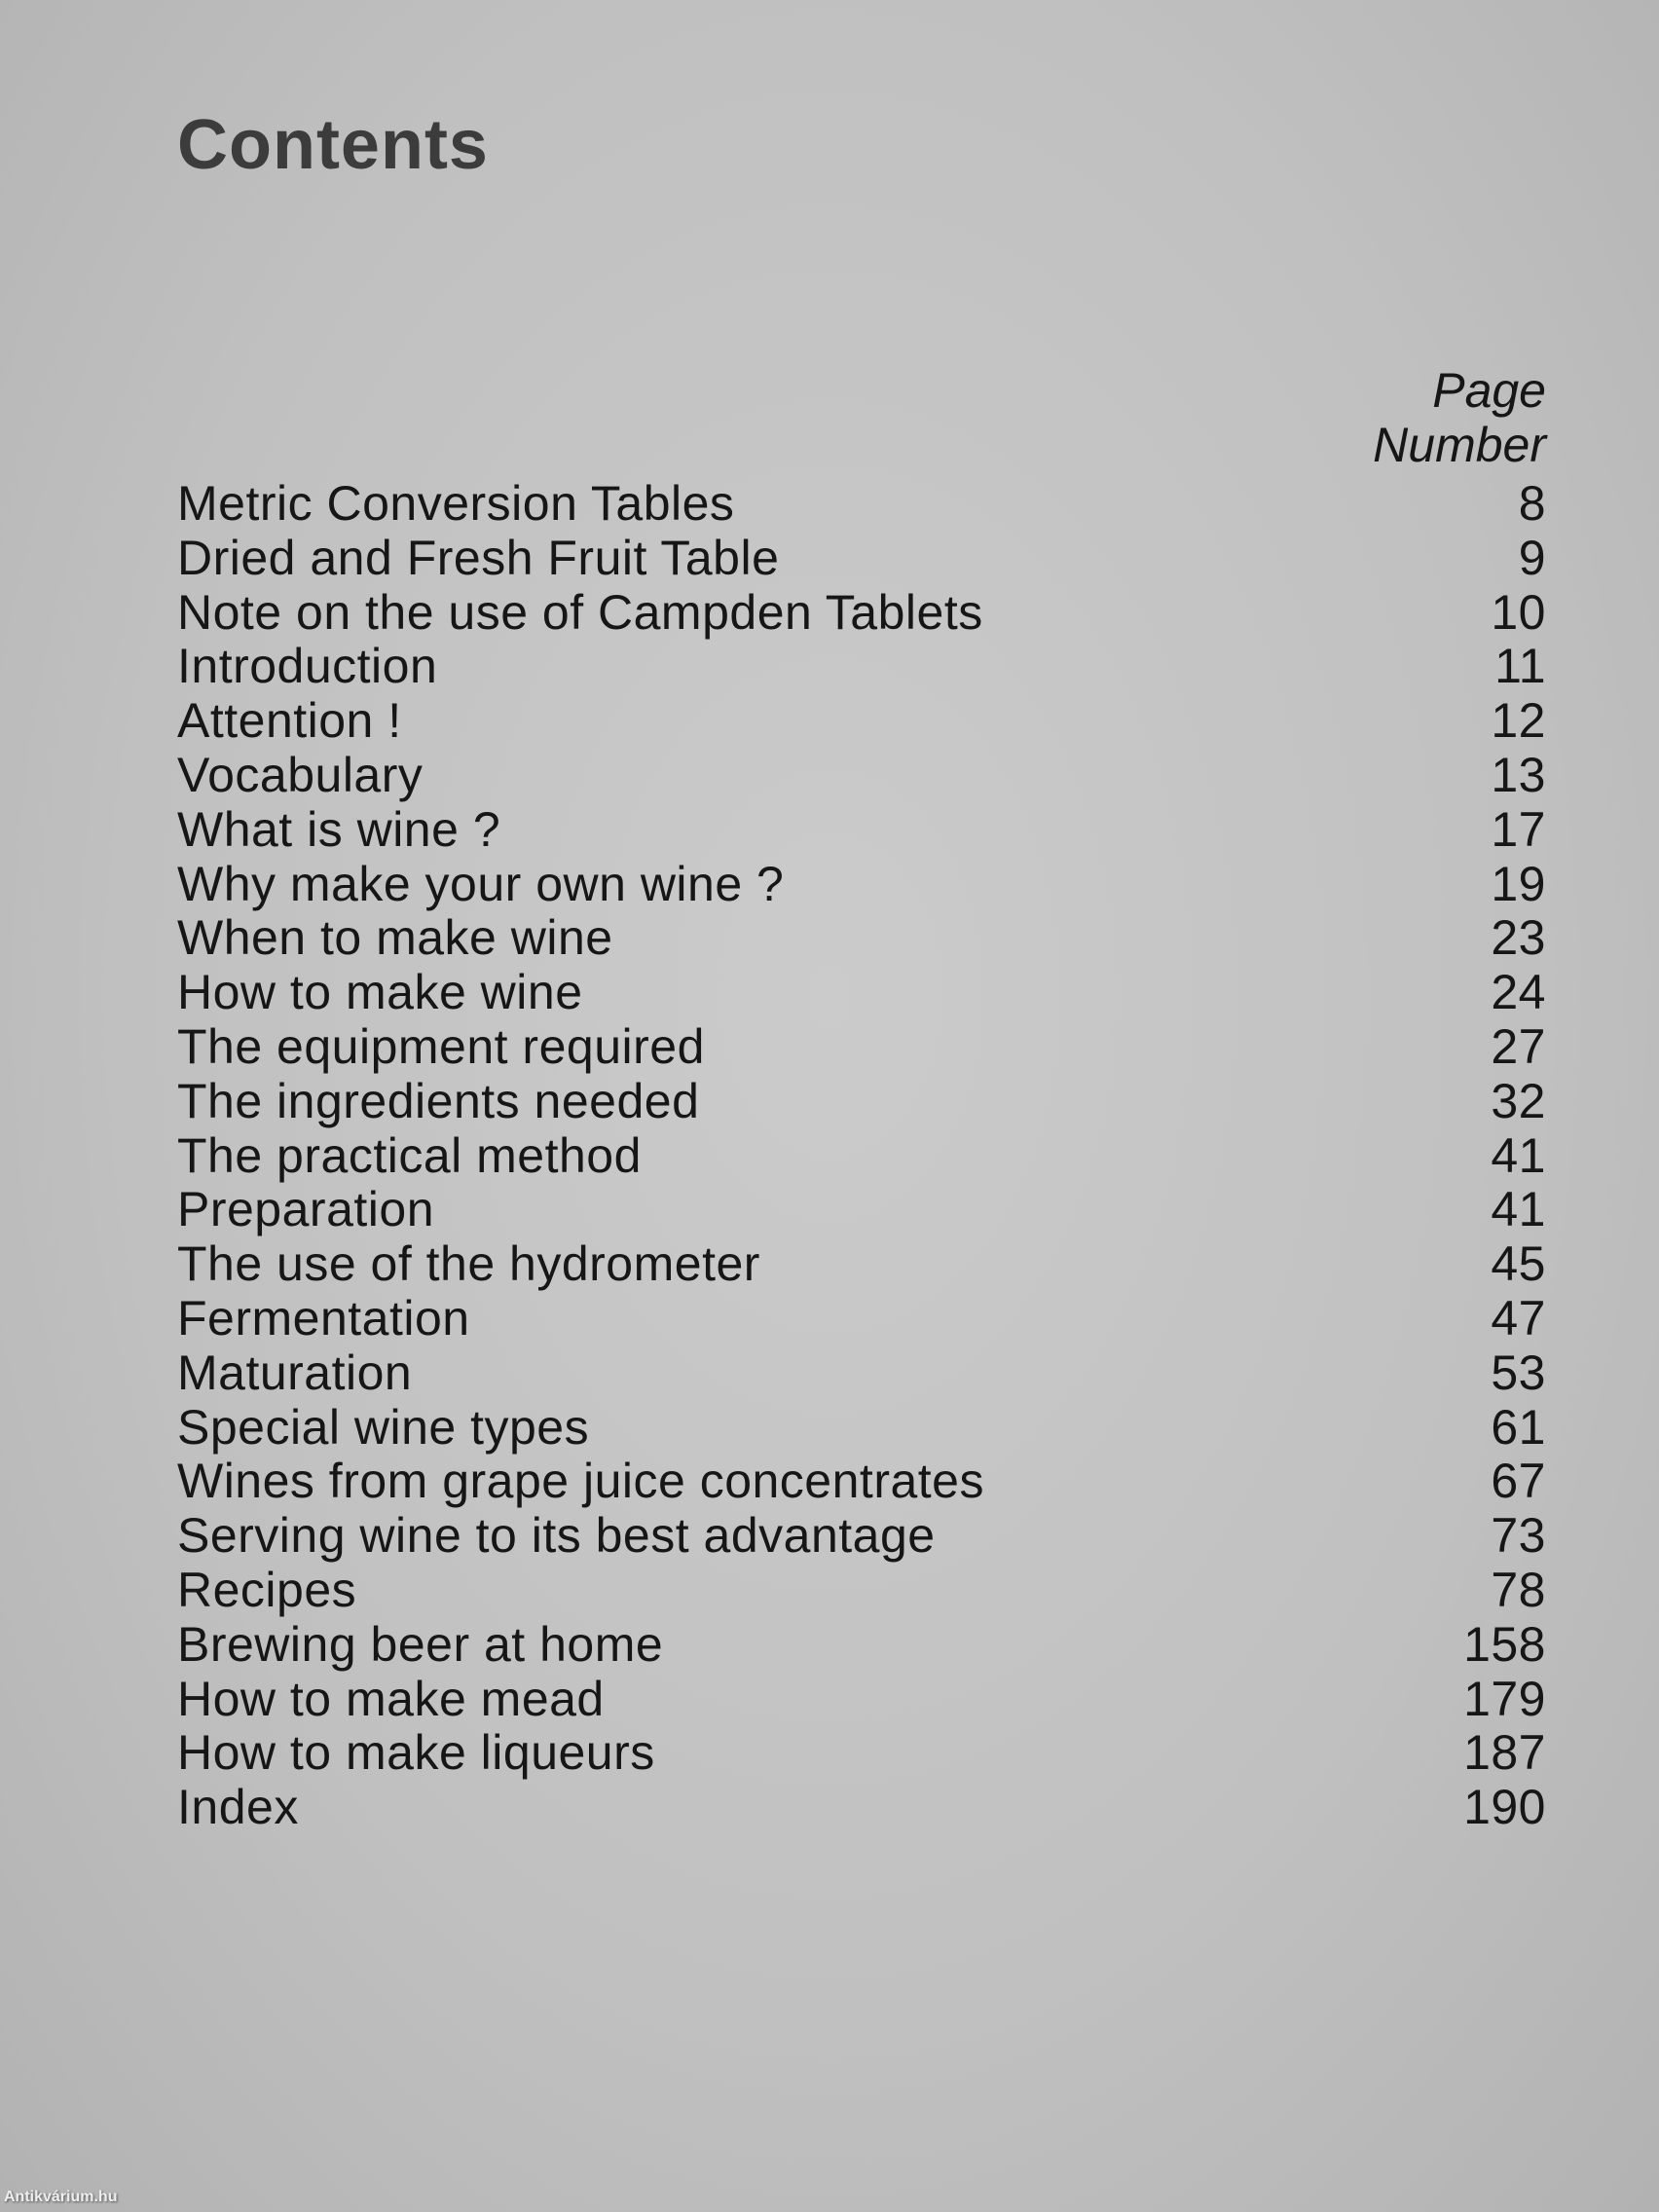 The image size is (1659, 2212). I want to click on toc-entry: The practical method 41, so click(861, 1155).